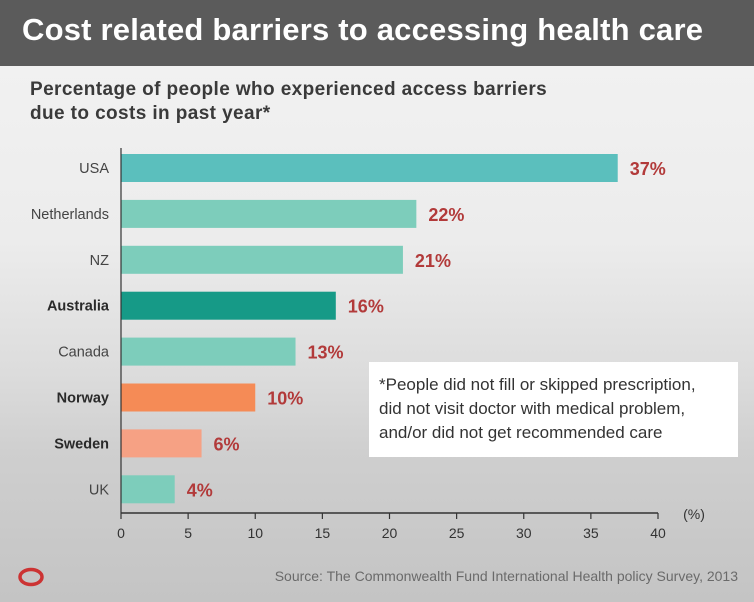  Describe the element at coordinates (81, 444) in the screenshot. I see `category-label-sweden: Sweden` at that location.